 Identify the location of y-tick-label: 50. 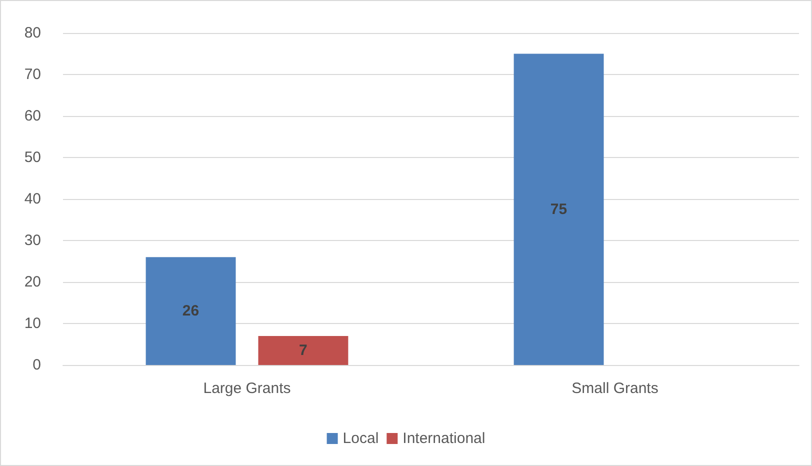
(32, 157).